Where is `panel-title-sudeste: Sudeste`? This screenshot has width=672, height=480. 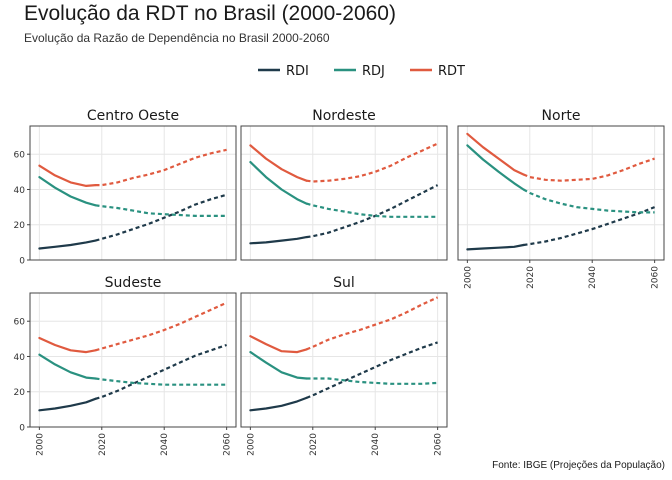 panel-title-sudeste: Sudeste is located at coordinates (133, 283).